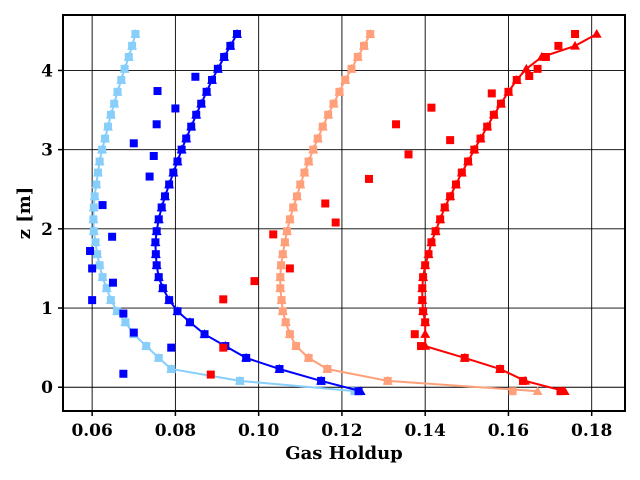 The height and width of the screenshot is (480, 640). Describe the element at coordinates (47, 151) in the screenshot. I see `y-tick-label: 3` at that location.